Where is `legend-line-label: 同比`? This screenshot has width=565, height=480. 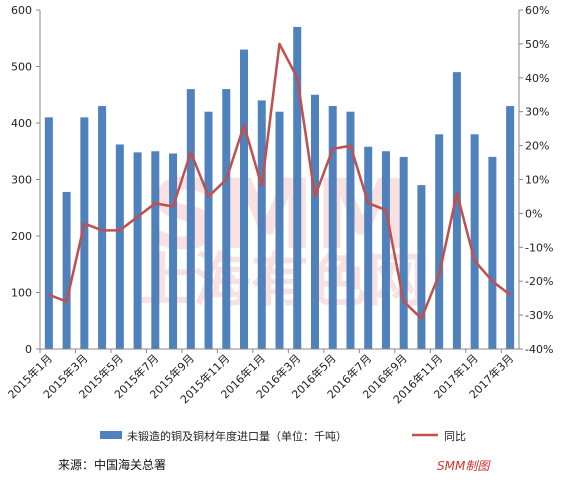
legend-line-label: 同比 is located at coordinates (455, 436).